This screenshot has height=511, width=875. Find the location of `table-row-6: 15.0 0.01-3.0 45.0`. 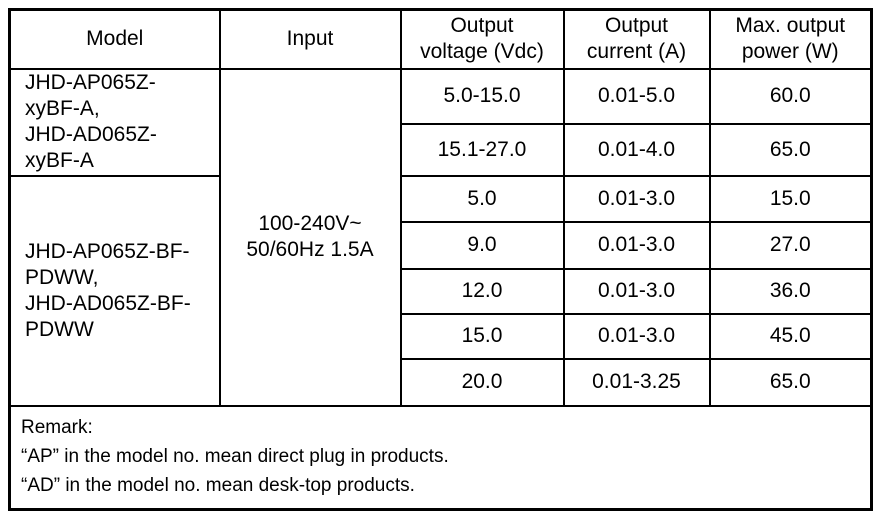

table-row-6: 15.0 0.01-3.0 45.0 is located at coordinates (441, 336).